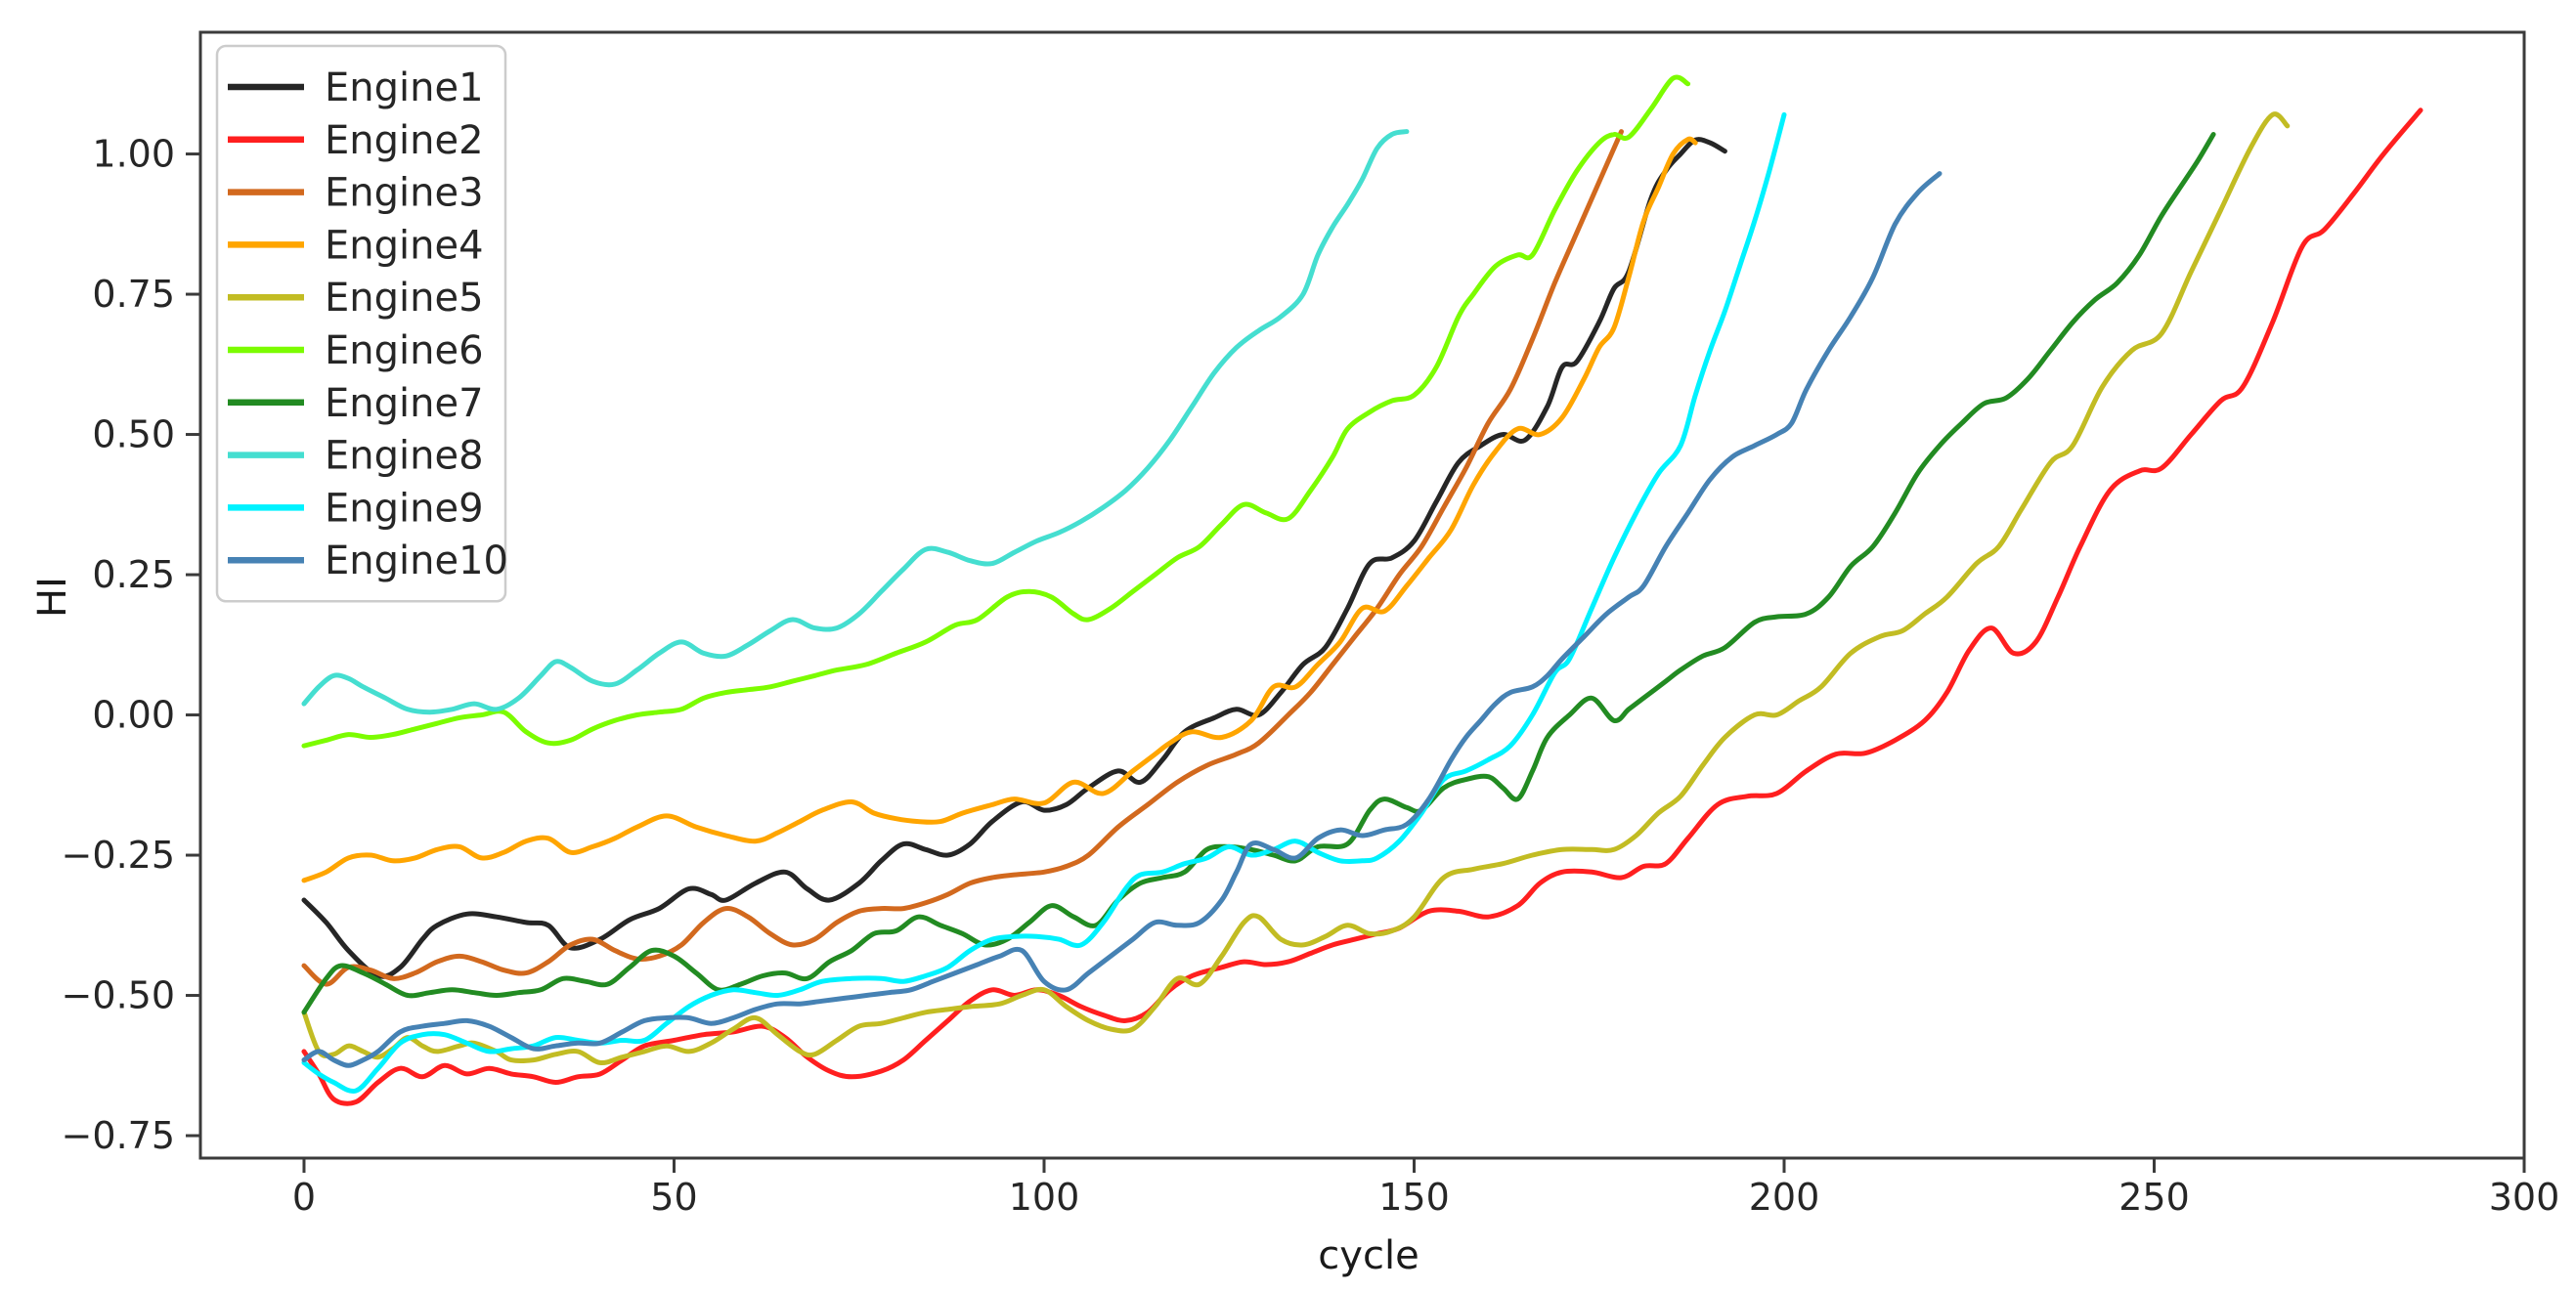 This screenshot has width=2576, height=1291. What do you see at coordinates (1044, 1197) in the screenshot?
I see `x-tick-label: 100` at bounding box center [1044, 1197].